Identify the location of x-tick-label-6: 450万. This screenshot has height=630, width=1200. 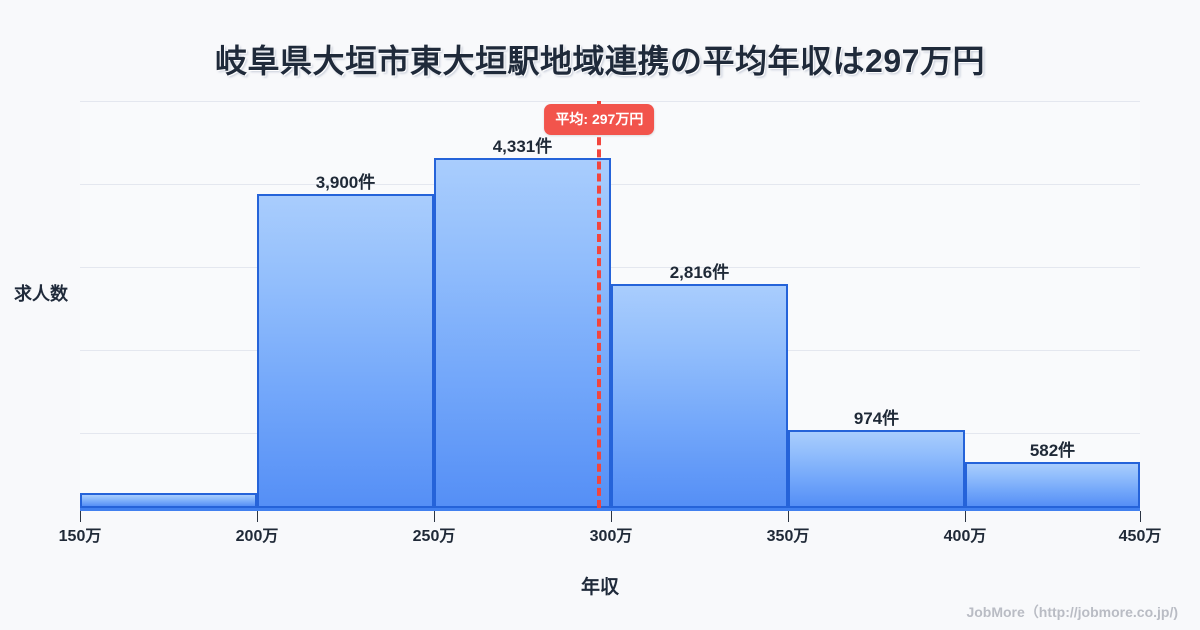
(1140, 536).